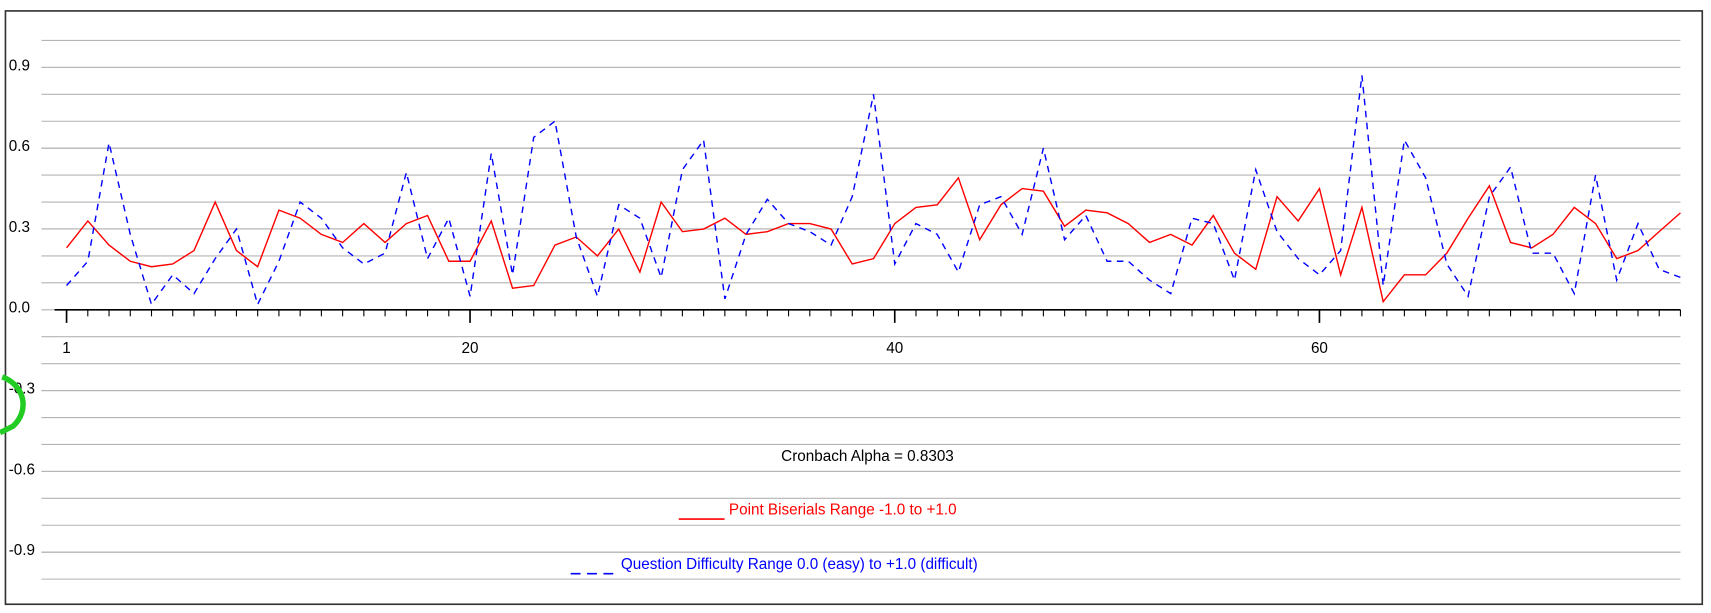  What do you see at coordinates (19, 146) in the screenshot?
I see `y-tick-label: 0.6` at bounding box center [19, 146].